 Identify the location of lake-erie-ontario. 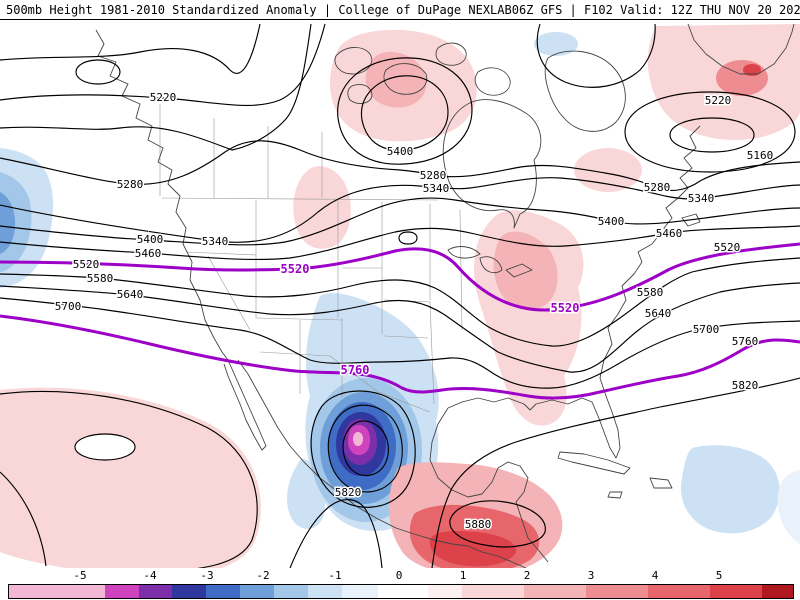
(519, 270).